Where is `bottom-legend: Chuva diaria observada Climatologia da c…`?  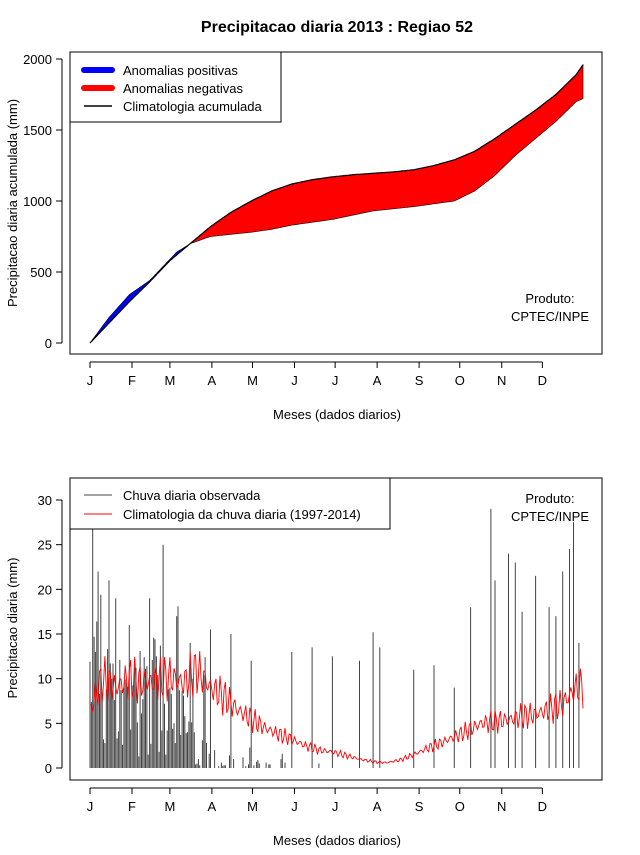
bottom-legend: Chuva diaria observada Climatologia da c… is located at coordinates (230, 503).